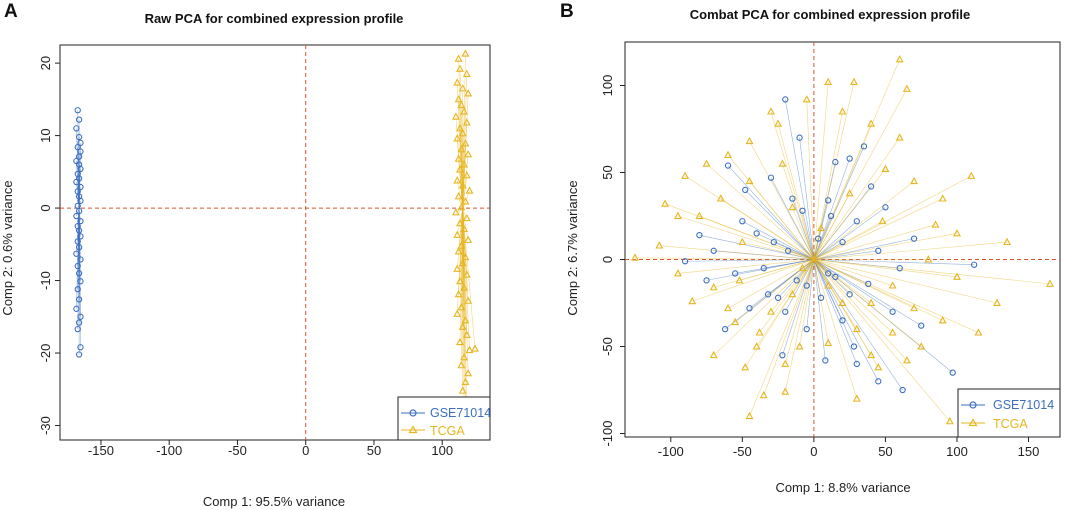 The height and width of the screenshot is (510, 1065). What do you see at coordinates (973, 405) in the screenshot?
I see `legend-marker-gse71014` at bounding box center [973, 405].